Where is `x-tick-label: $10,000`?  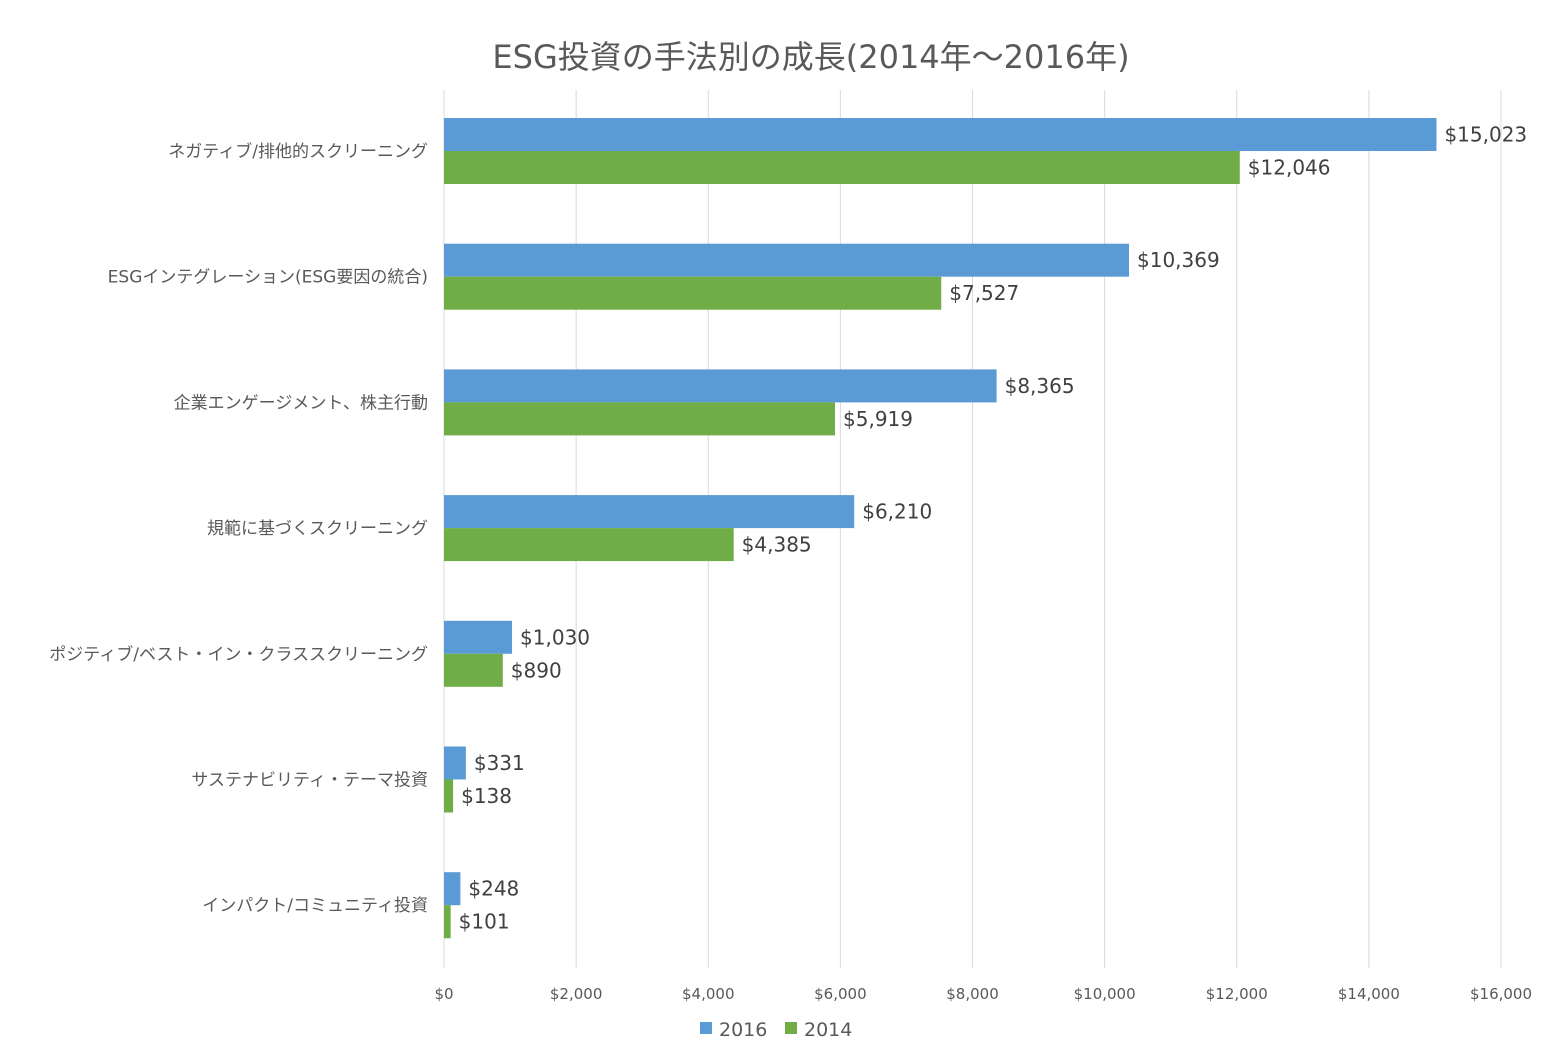
x-tick-label: $10,000 is located at coordinates (1105, 994).